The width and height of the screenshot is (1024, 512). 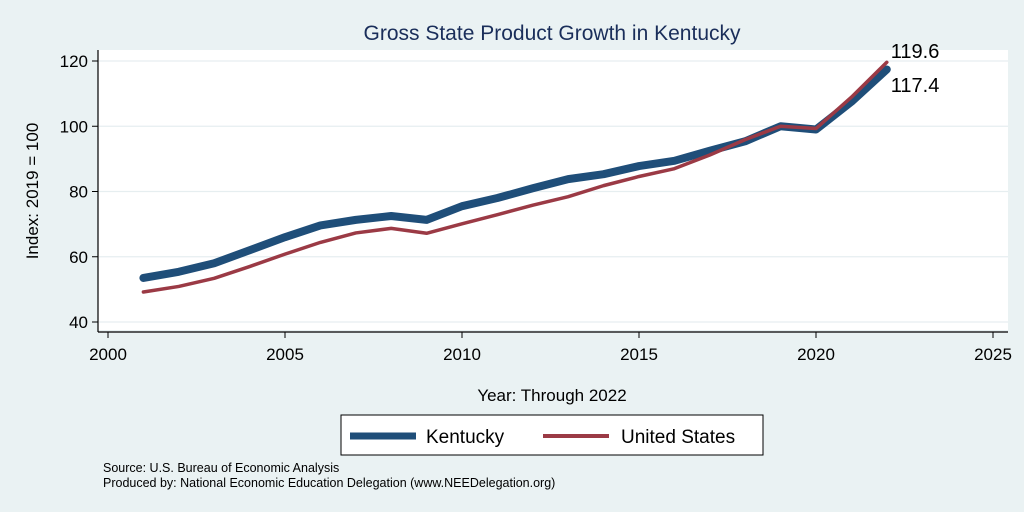 I want to click on annotations: 119.6 117.4, so click(x=915, y=69).